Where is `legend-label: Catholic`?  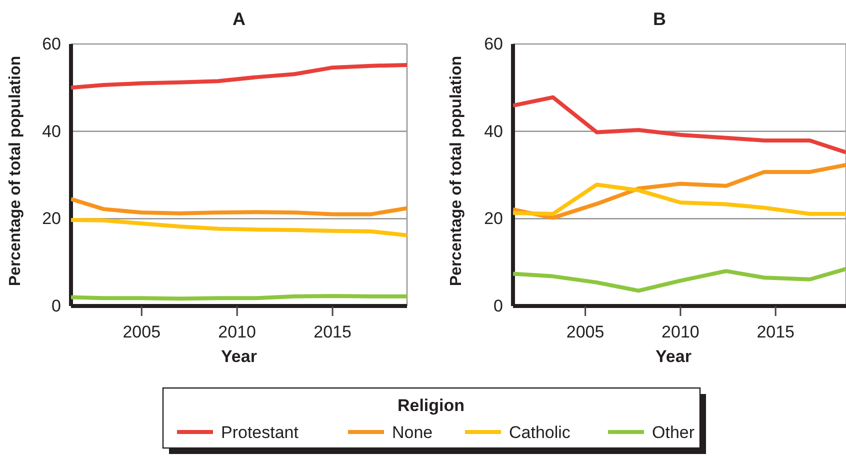 legend-label: Catholic is located at coordinates (540, 432).